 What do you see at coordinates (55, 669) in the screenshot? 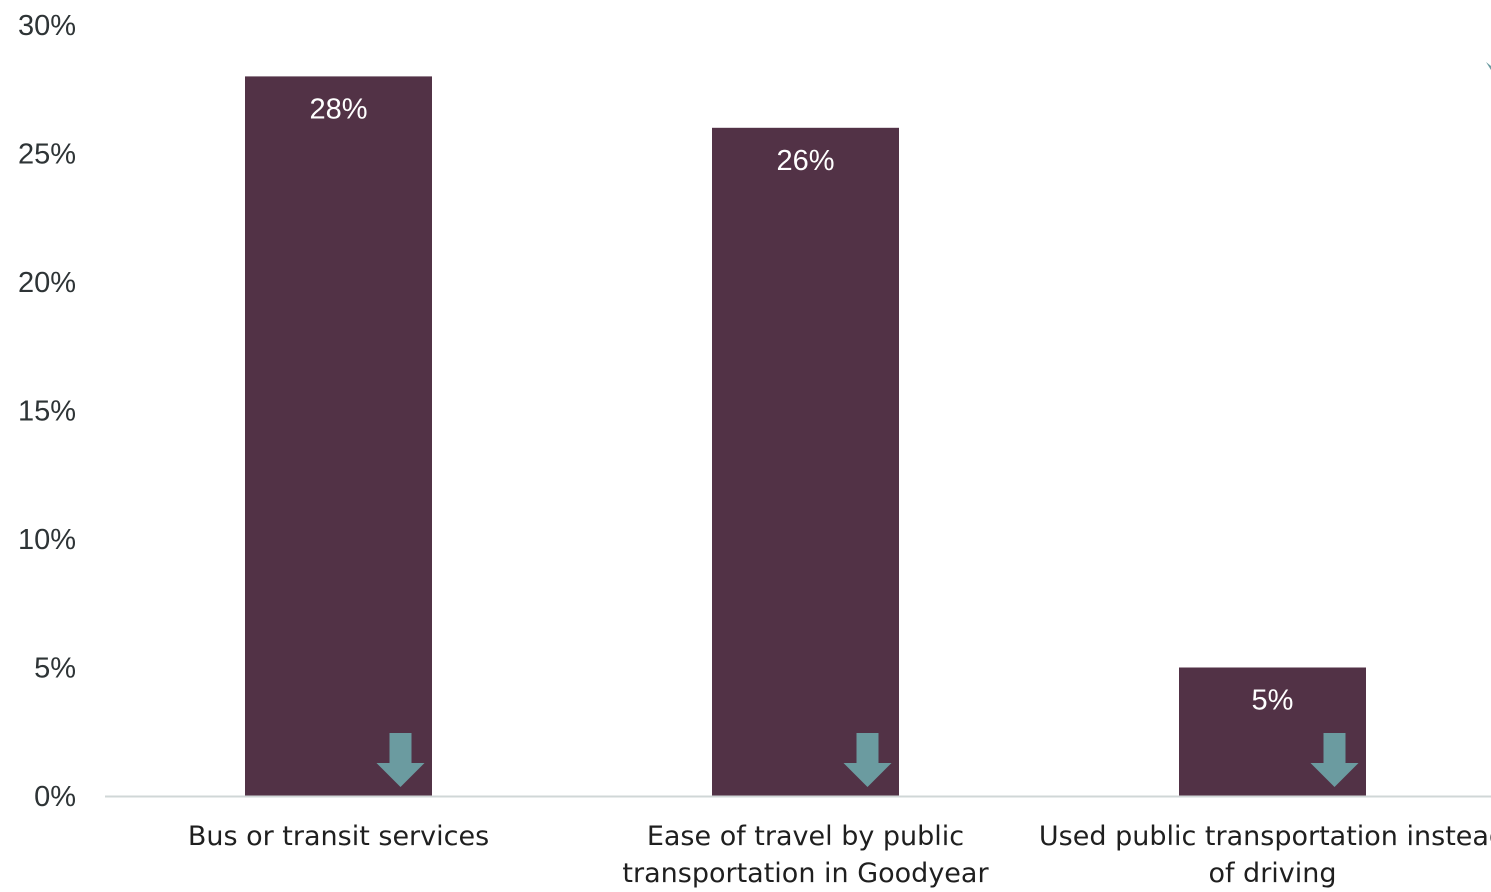
I see `y-tick-label: 5%` at bounding box center [55, 669].